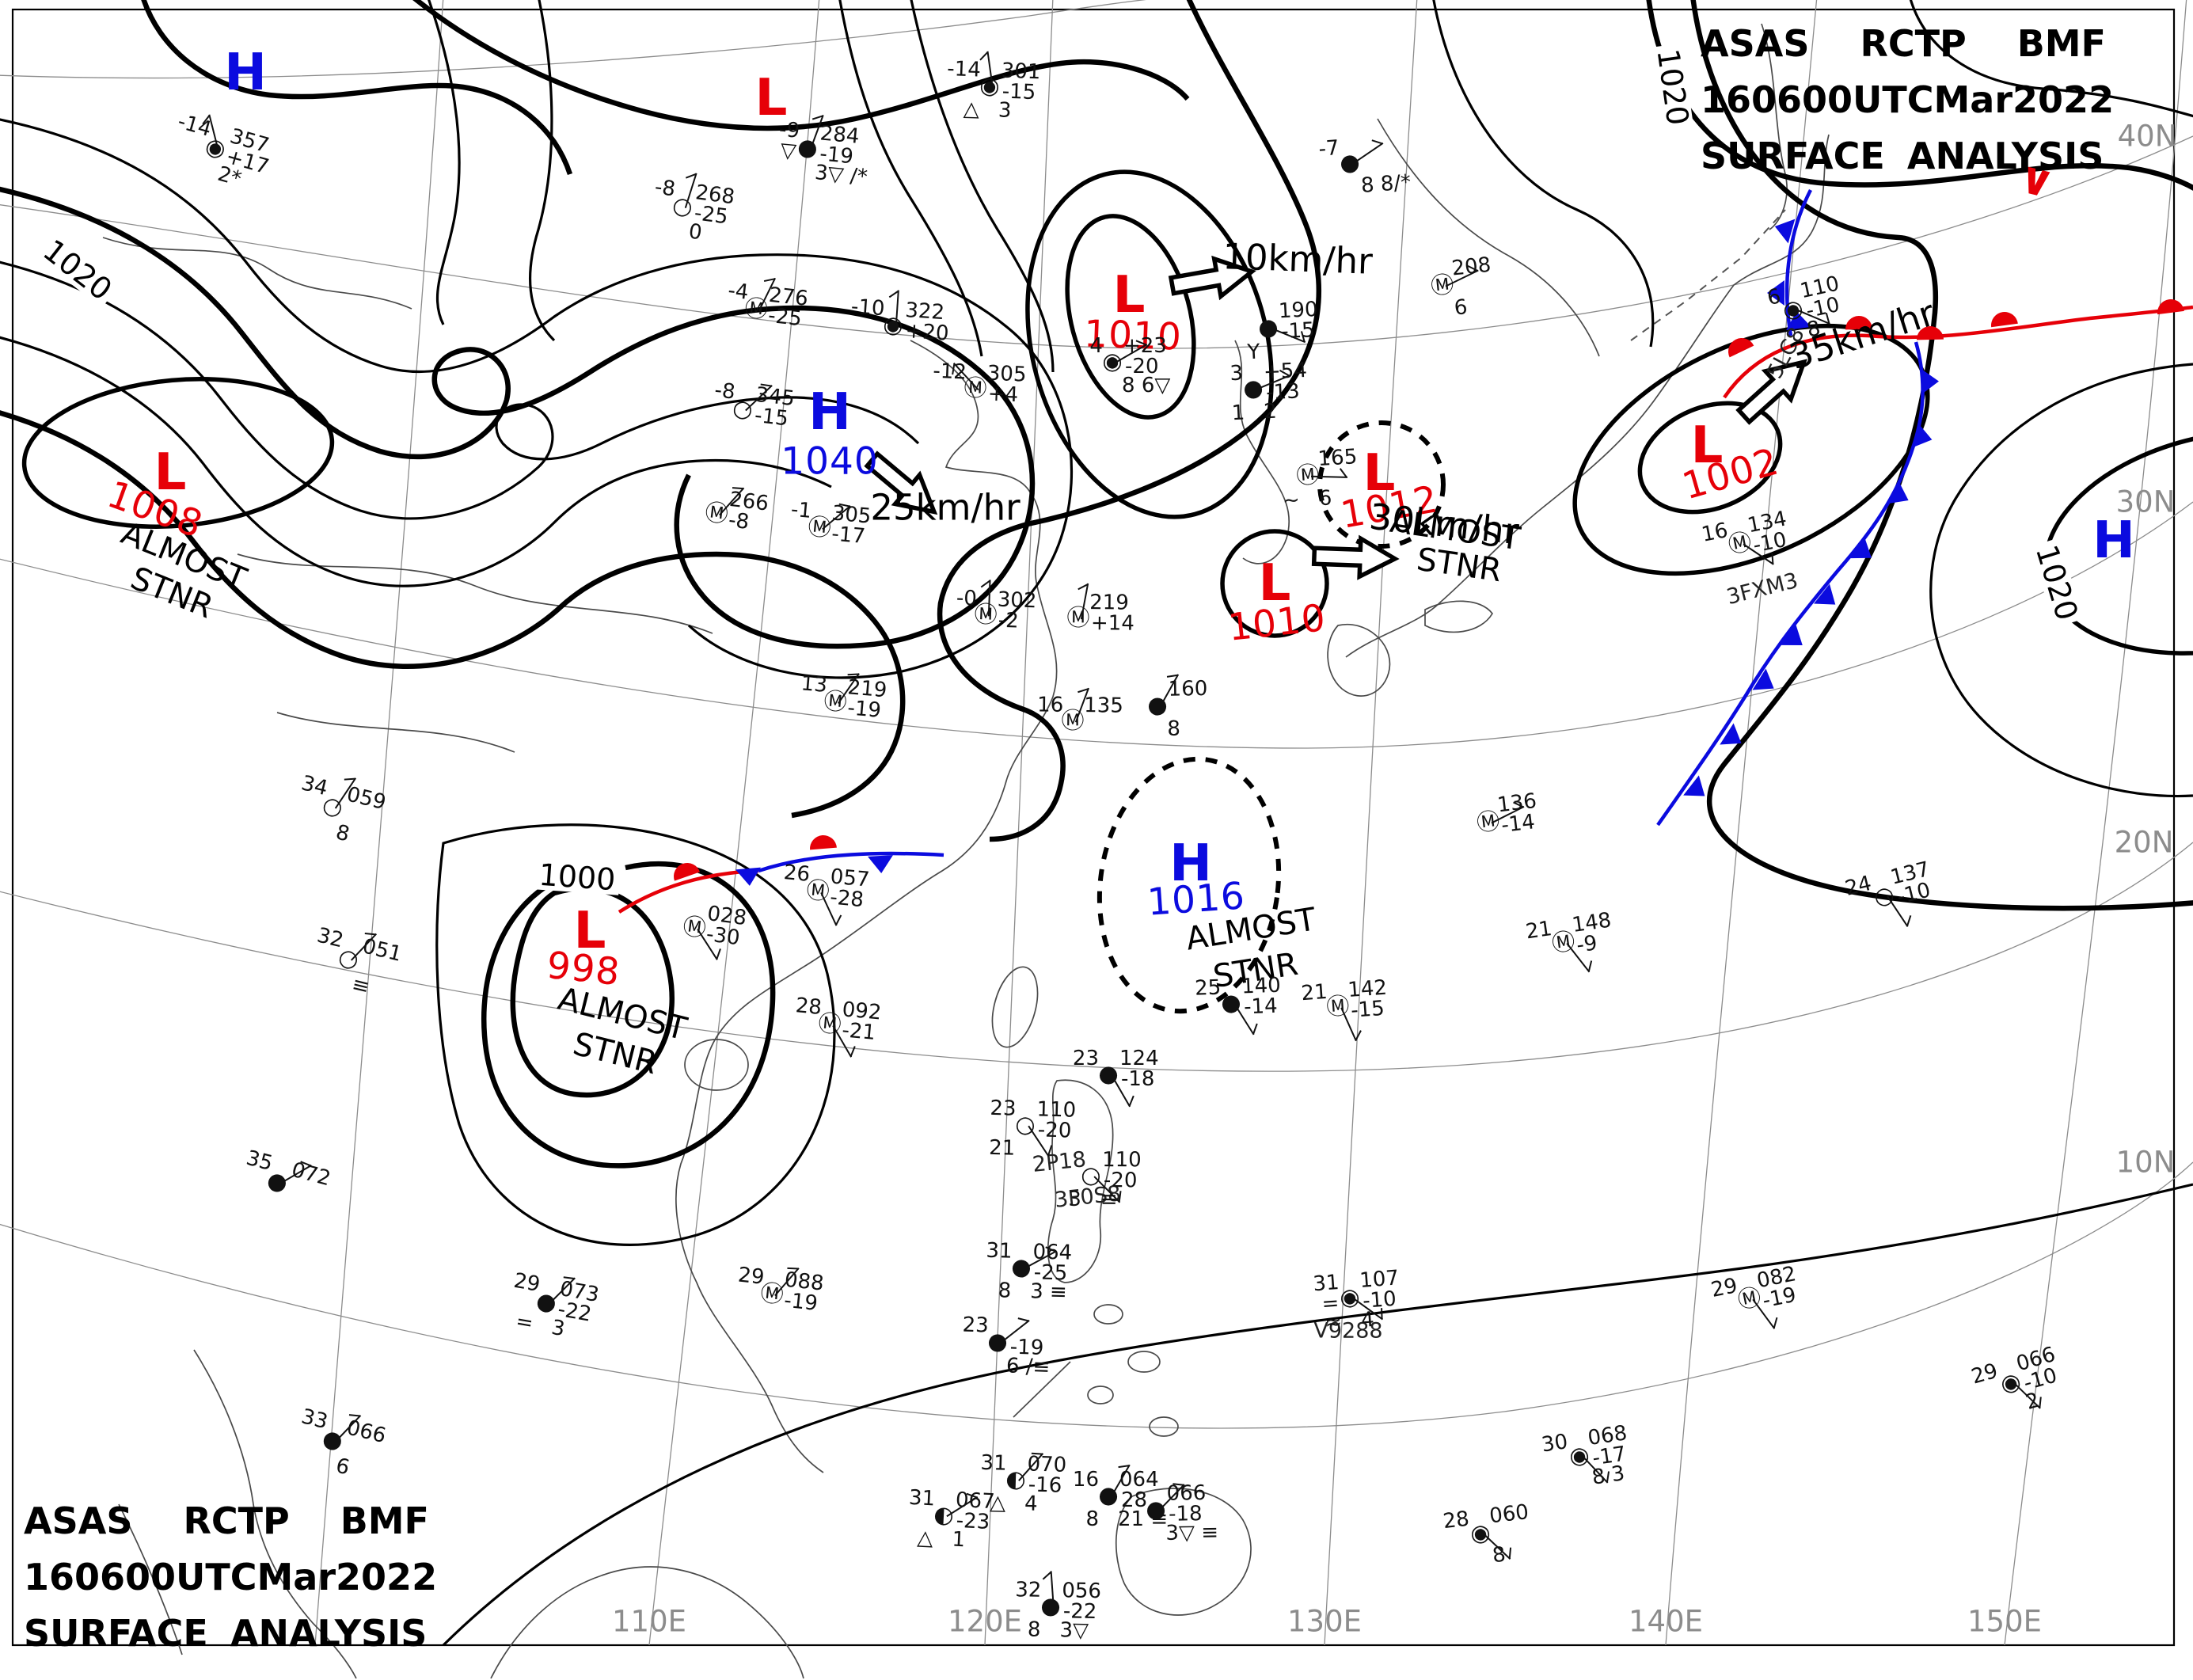  I want to click on pressure-value-998: 998, so click(583, 969).